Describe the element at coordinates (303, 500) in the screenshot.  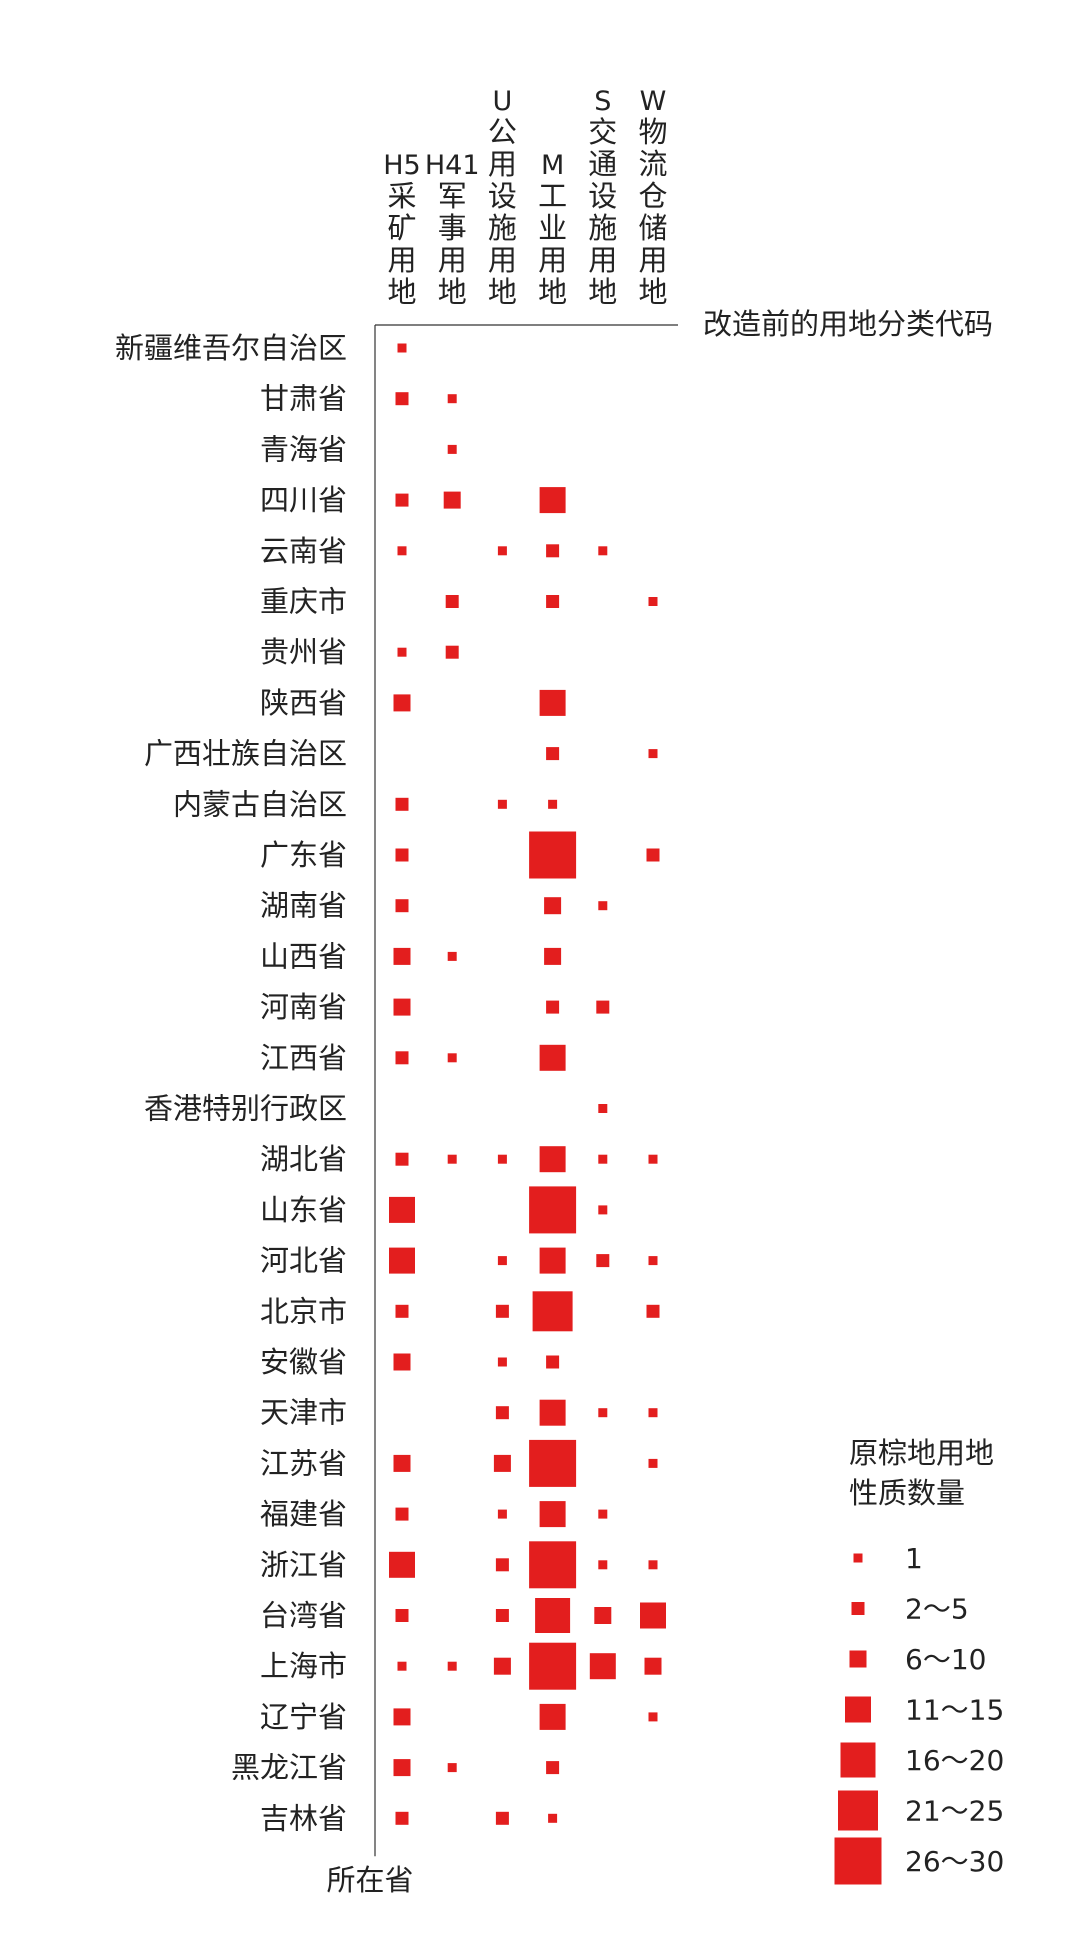
I see `row-label: 四川省` at that location.